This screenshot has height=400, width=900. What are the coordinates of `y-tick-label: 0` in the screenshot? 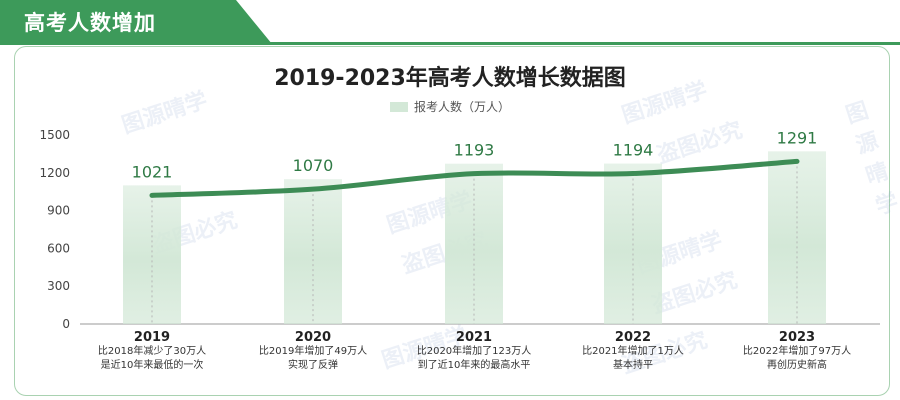 It's located at (66, 324).